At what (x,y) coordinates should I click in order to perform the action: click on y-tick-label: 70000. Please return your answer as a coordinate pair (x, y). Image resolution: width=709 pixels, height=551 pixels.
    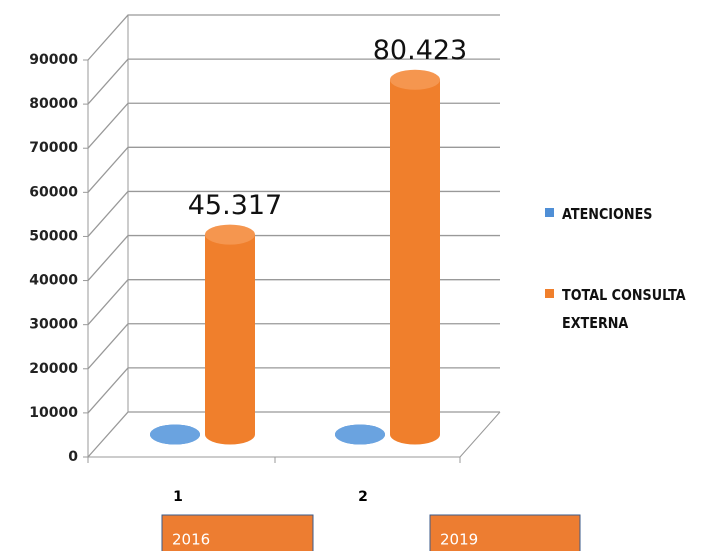
    Looking at the image, I should click on (53, 148).